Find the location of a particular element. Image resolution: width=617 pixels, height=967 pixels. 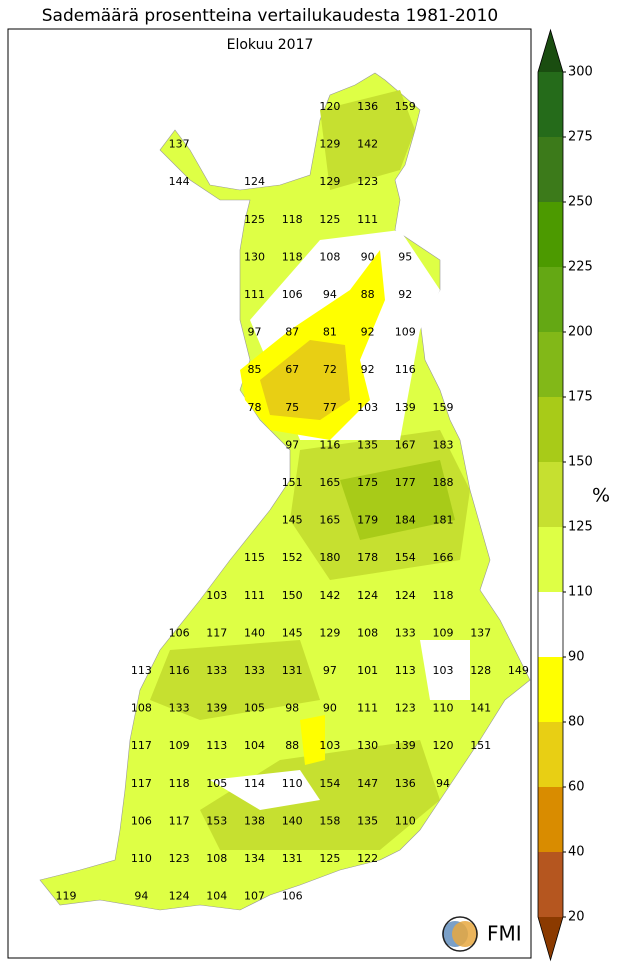

station-value: 158 is located at coordinates (329, 820).